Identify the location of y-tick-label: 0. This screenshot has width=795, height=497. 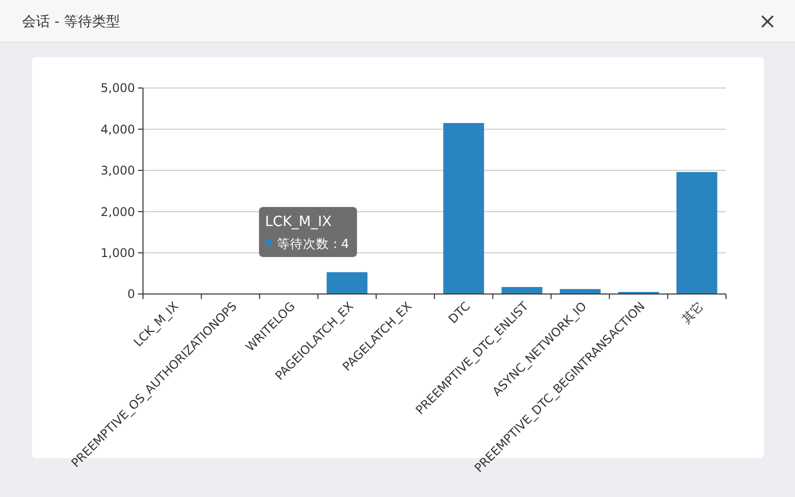
(131, 294).